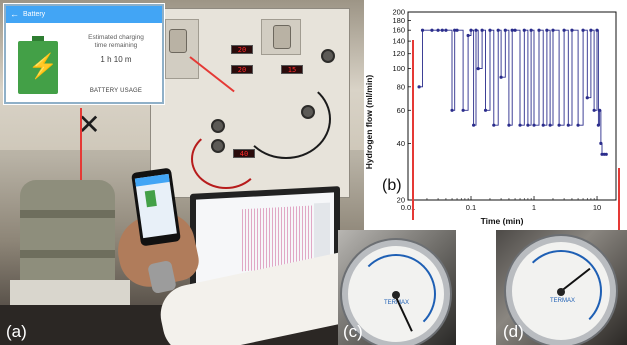  What do you see at coordinates (84, 14) in the screenshot?
I see `inset-app-bar: ← Battery` at bounding box center [84, 14].